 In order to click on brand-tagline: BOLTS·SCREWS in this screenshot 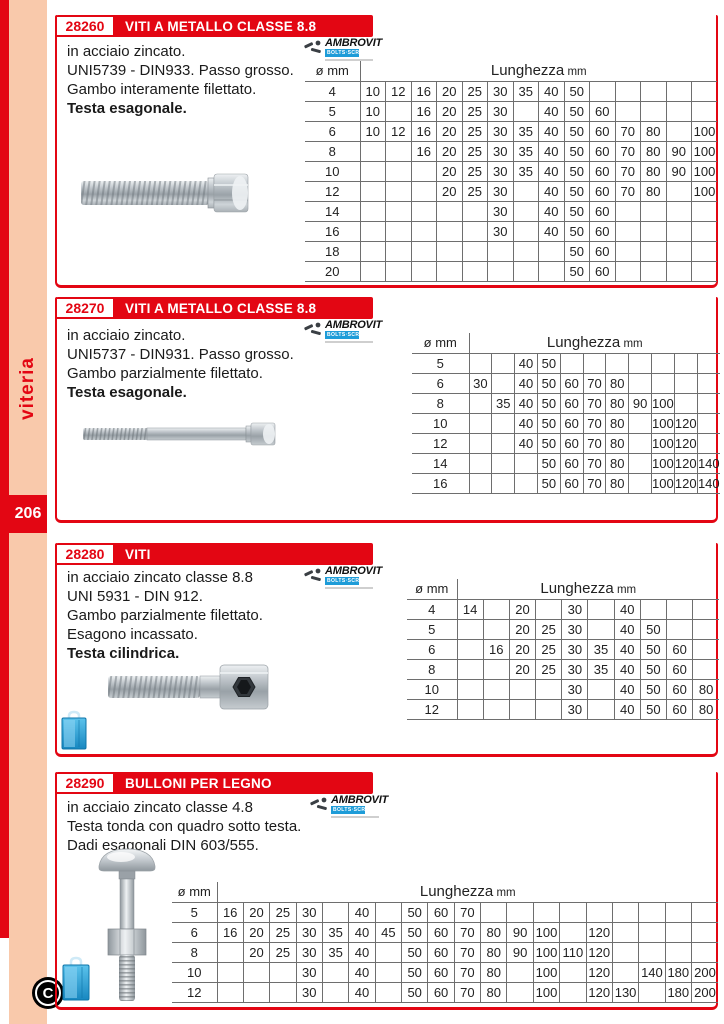, I will do `click(348, 581)`.